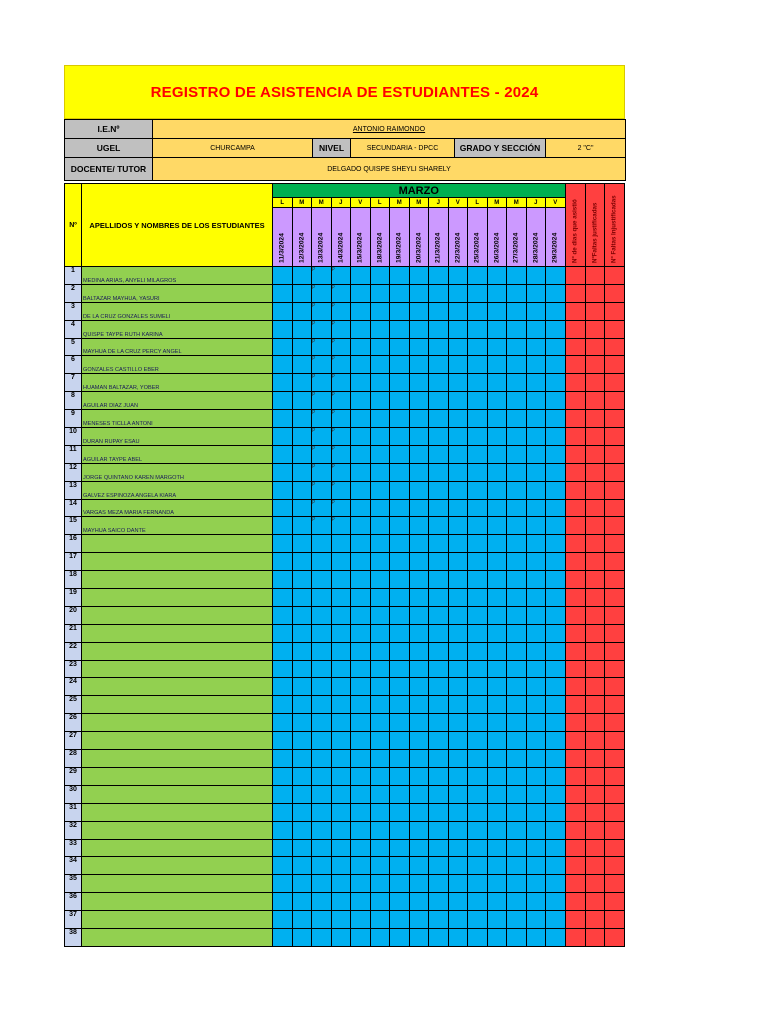 This screenshot has width=768, height=1024. Describe the element at coordinates (177, 454) in the screenshot. I see `student-name: AGUILAR TAYPE ABEL` at that location.